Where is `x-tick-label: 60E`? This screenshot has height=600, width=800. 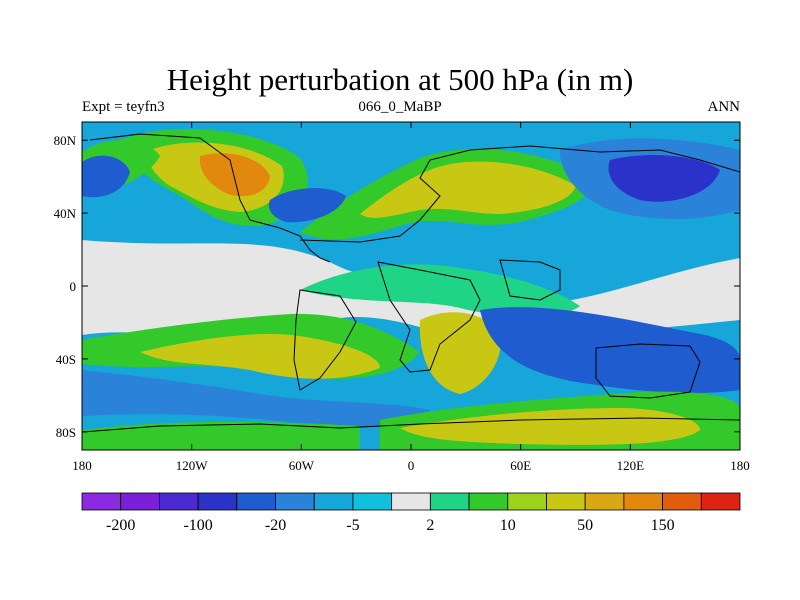 x-tick-label: 60E is located at coordinates (520, 465).